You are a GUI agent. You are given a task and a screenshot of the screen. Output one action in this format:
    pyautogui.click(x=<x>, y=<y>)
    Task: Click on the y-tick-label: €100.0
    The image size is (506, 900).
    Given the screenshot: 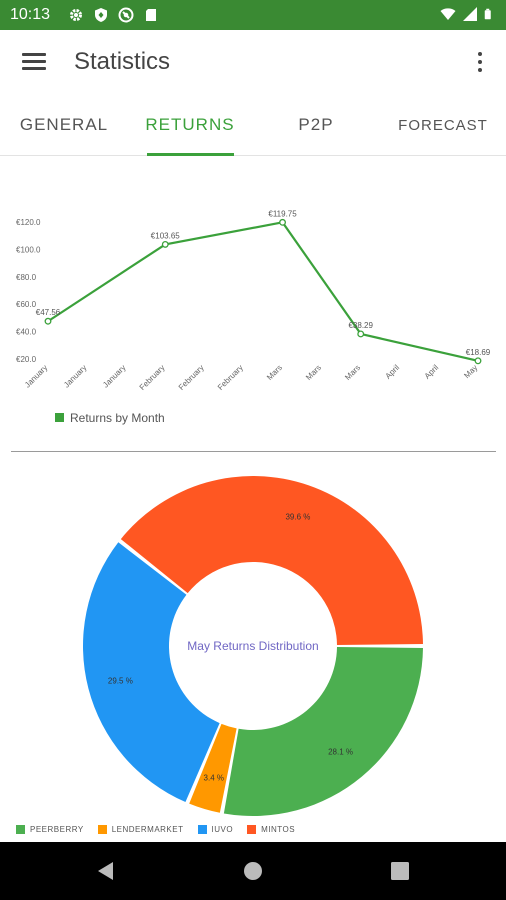 What is the action you would take?
    pyautogui.click(x=28, y=249)
    